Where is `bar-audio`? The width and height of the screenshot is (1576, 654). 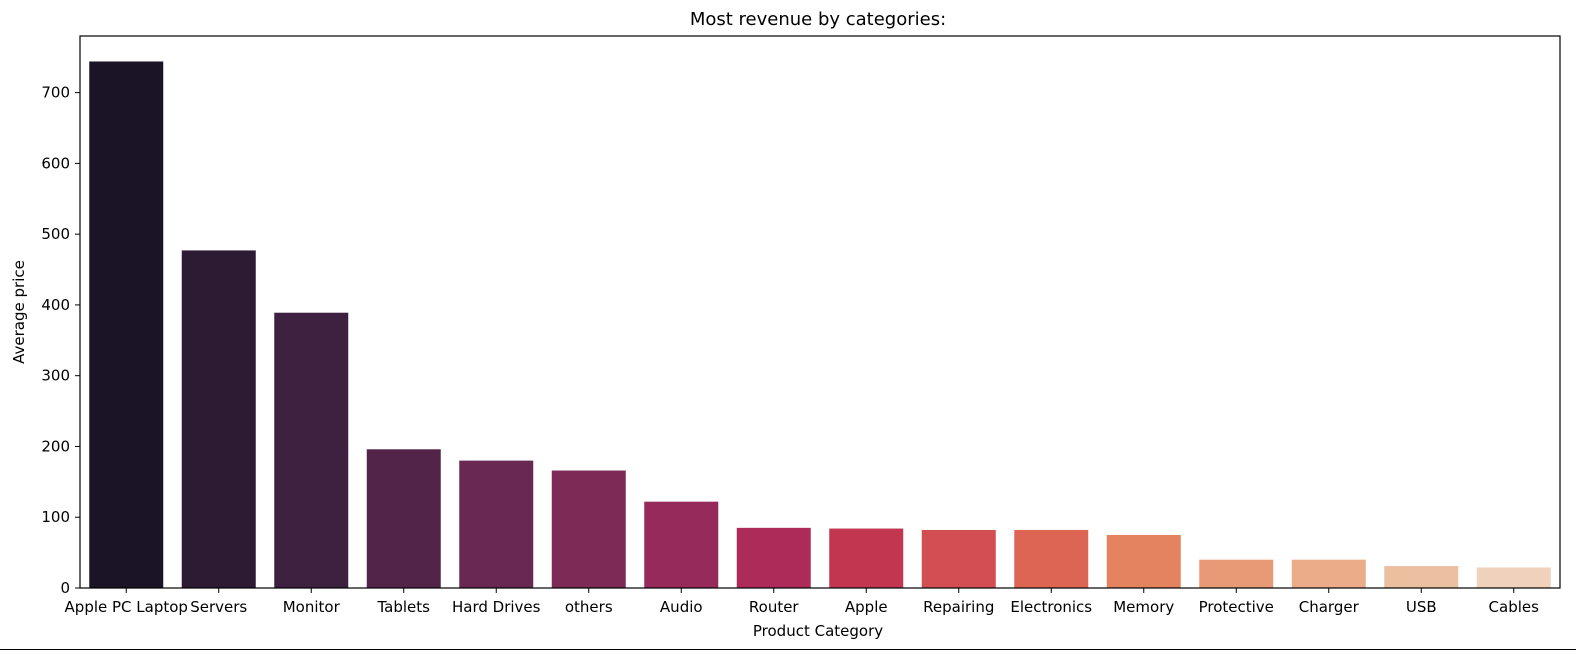 bar-audio is located at coordinates (681, 545).